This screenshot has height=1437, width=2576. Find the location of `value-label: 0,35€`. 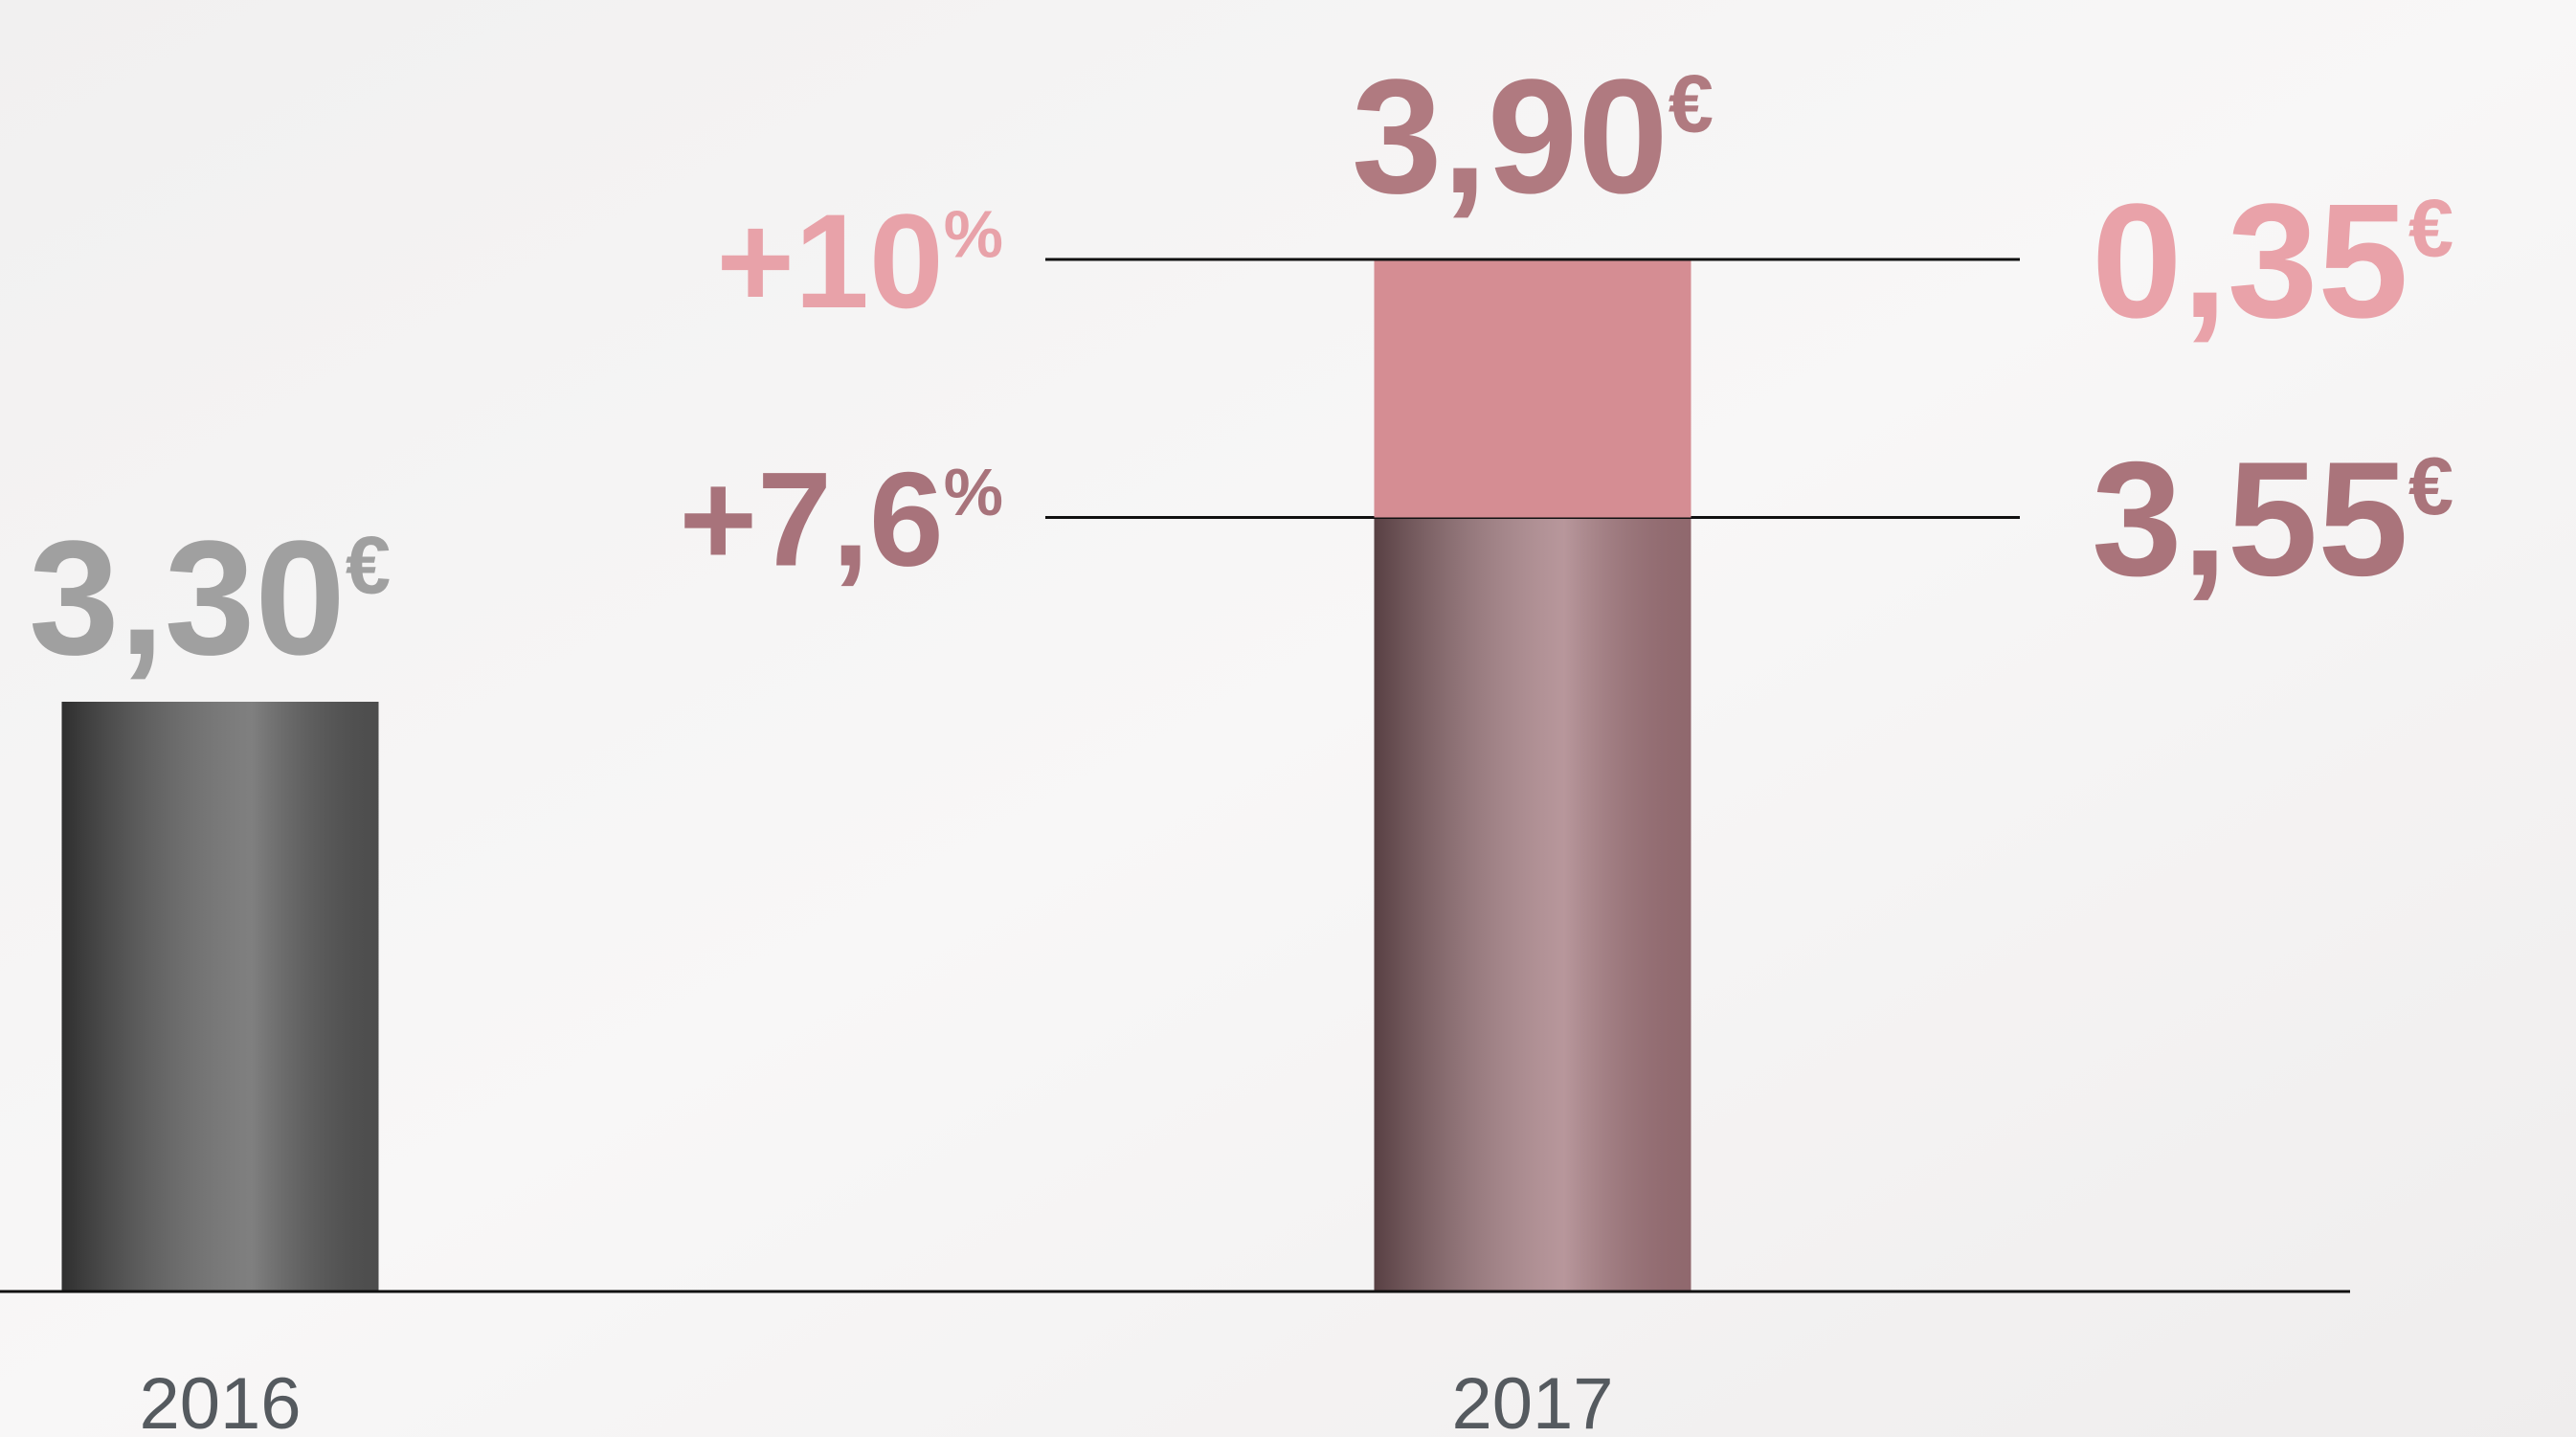

value-label: 0,35€ is located at coordinates (2273, 261).